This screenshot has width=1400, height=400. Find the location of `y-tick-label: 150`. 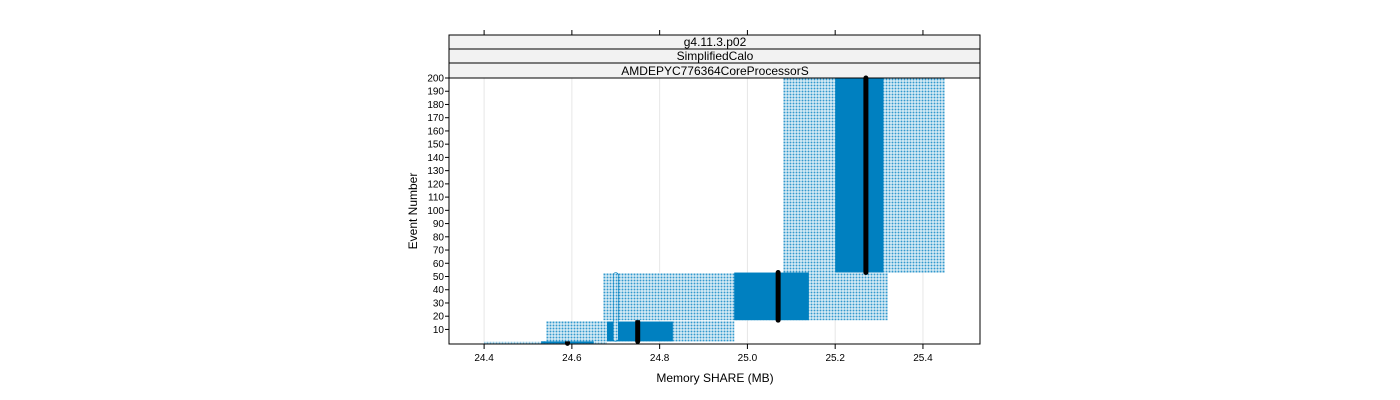

y-tick-label: 150 is located at coordinates (435, 145).